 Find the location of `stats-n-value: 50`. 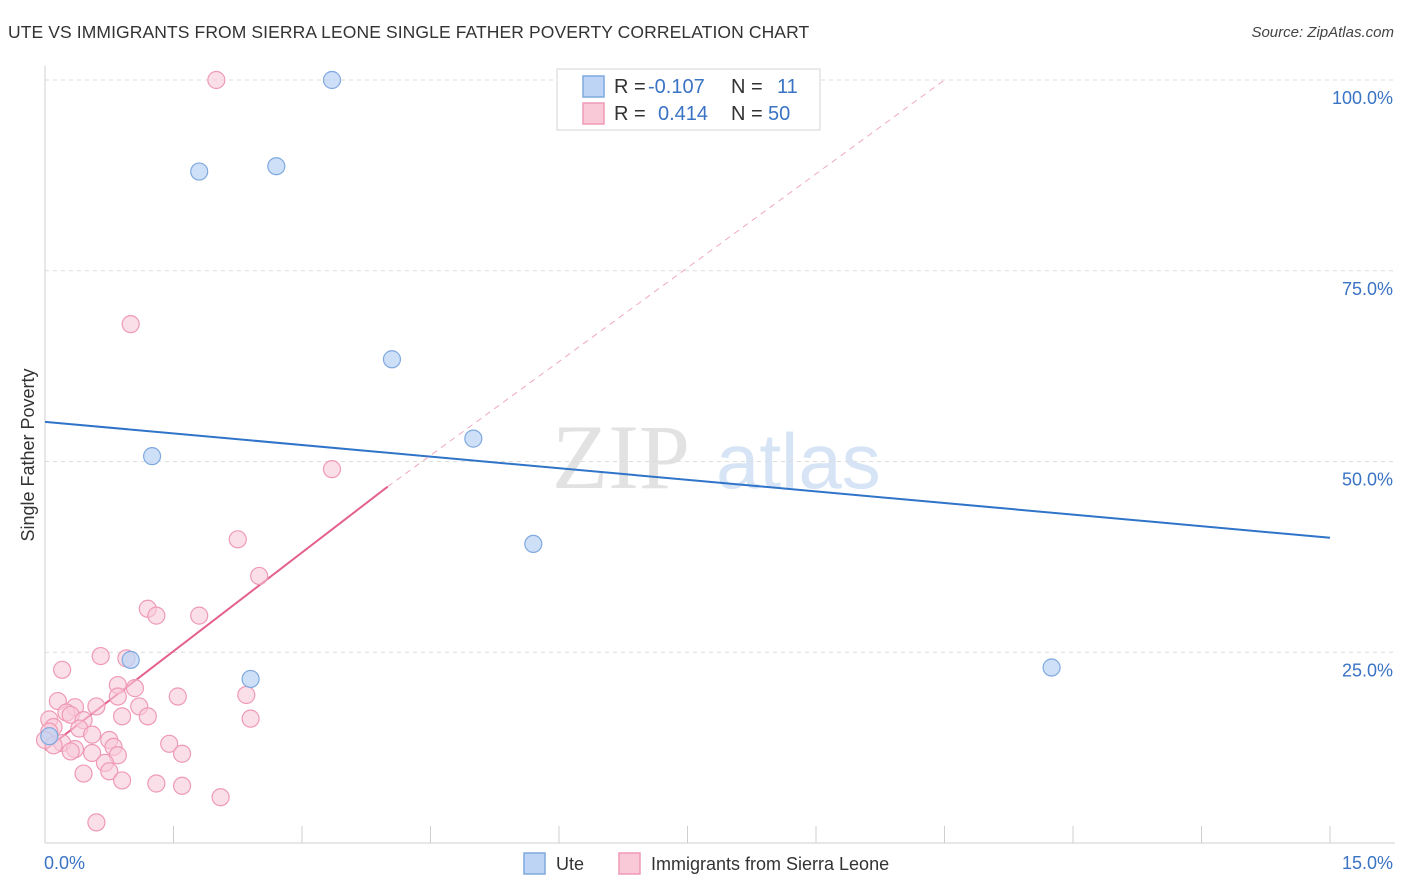

stats-n-value: 50 is located at coordinates (779, 114).